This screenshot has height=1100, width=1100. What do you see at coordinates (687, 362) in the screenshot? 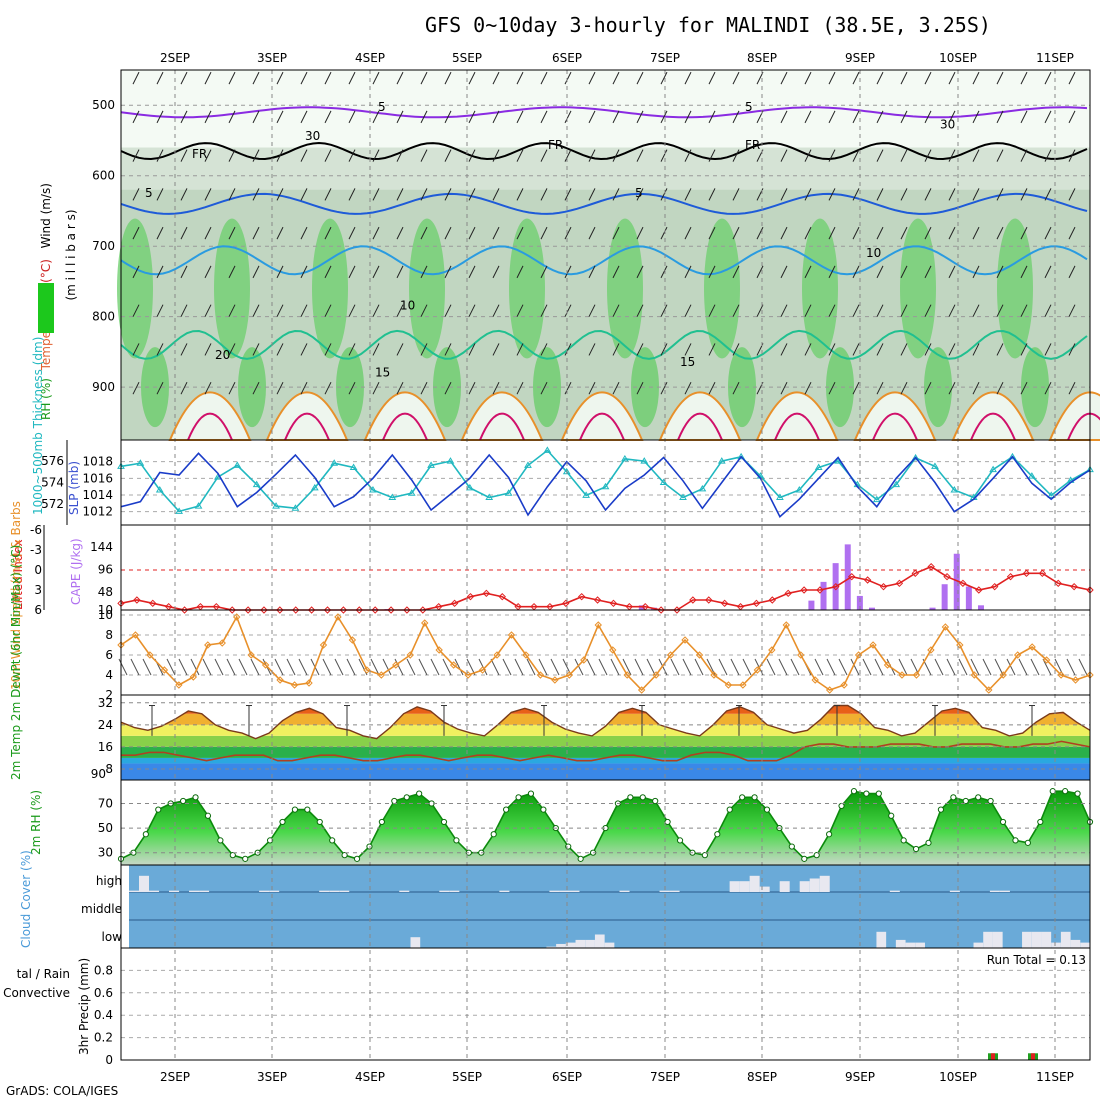
I see `contour-label-15: 15` at bounding box center [687, 362].